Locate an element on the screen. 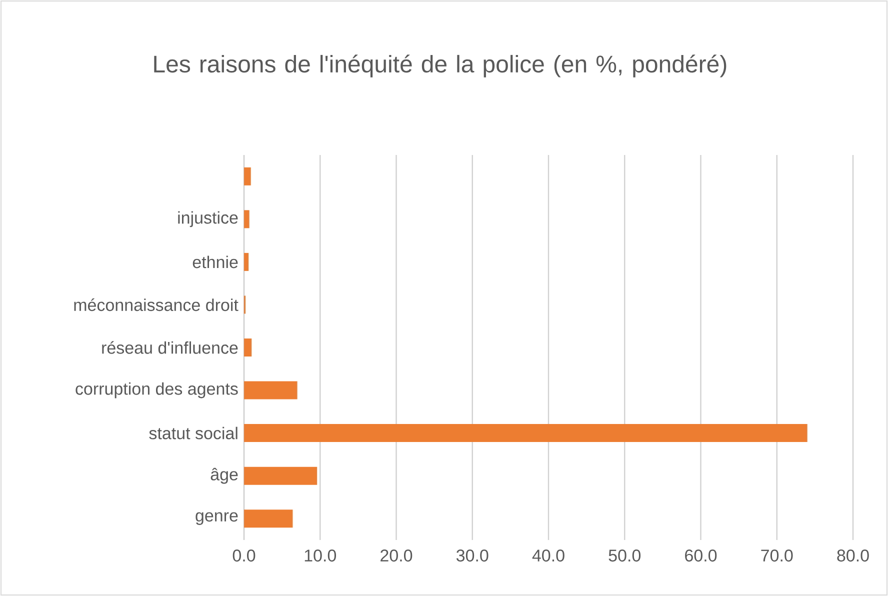 The image size is (888, 596). x-tick-label: 20.0 is located at coordinates (396, 556).